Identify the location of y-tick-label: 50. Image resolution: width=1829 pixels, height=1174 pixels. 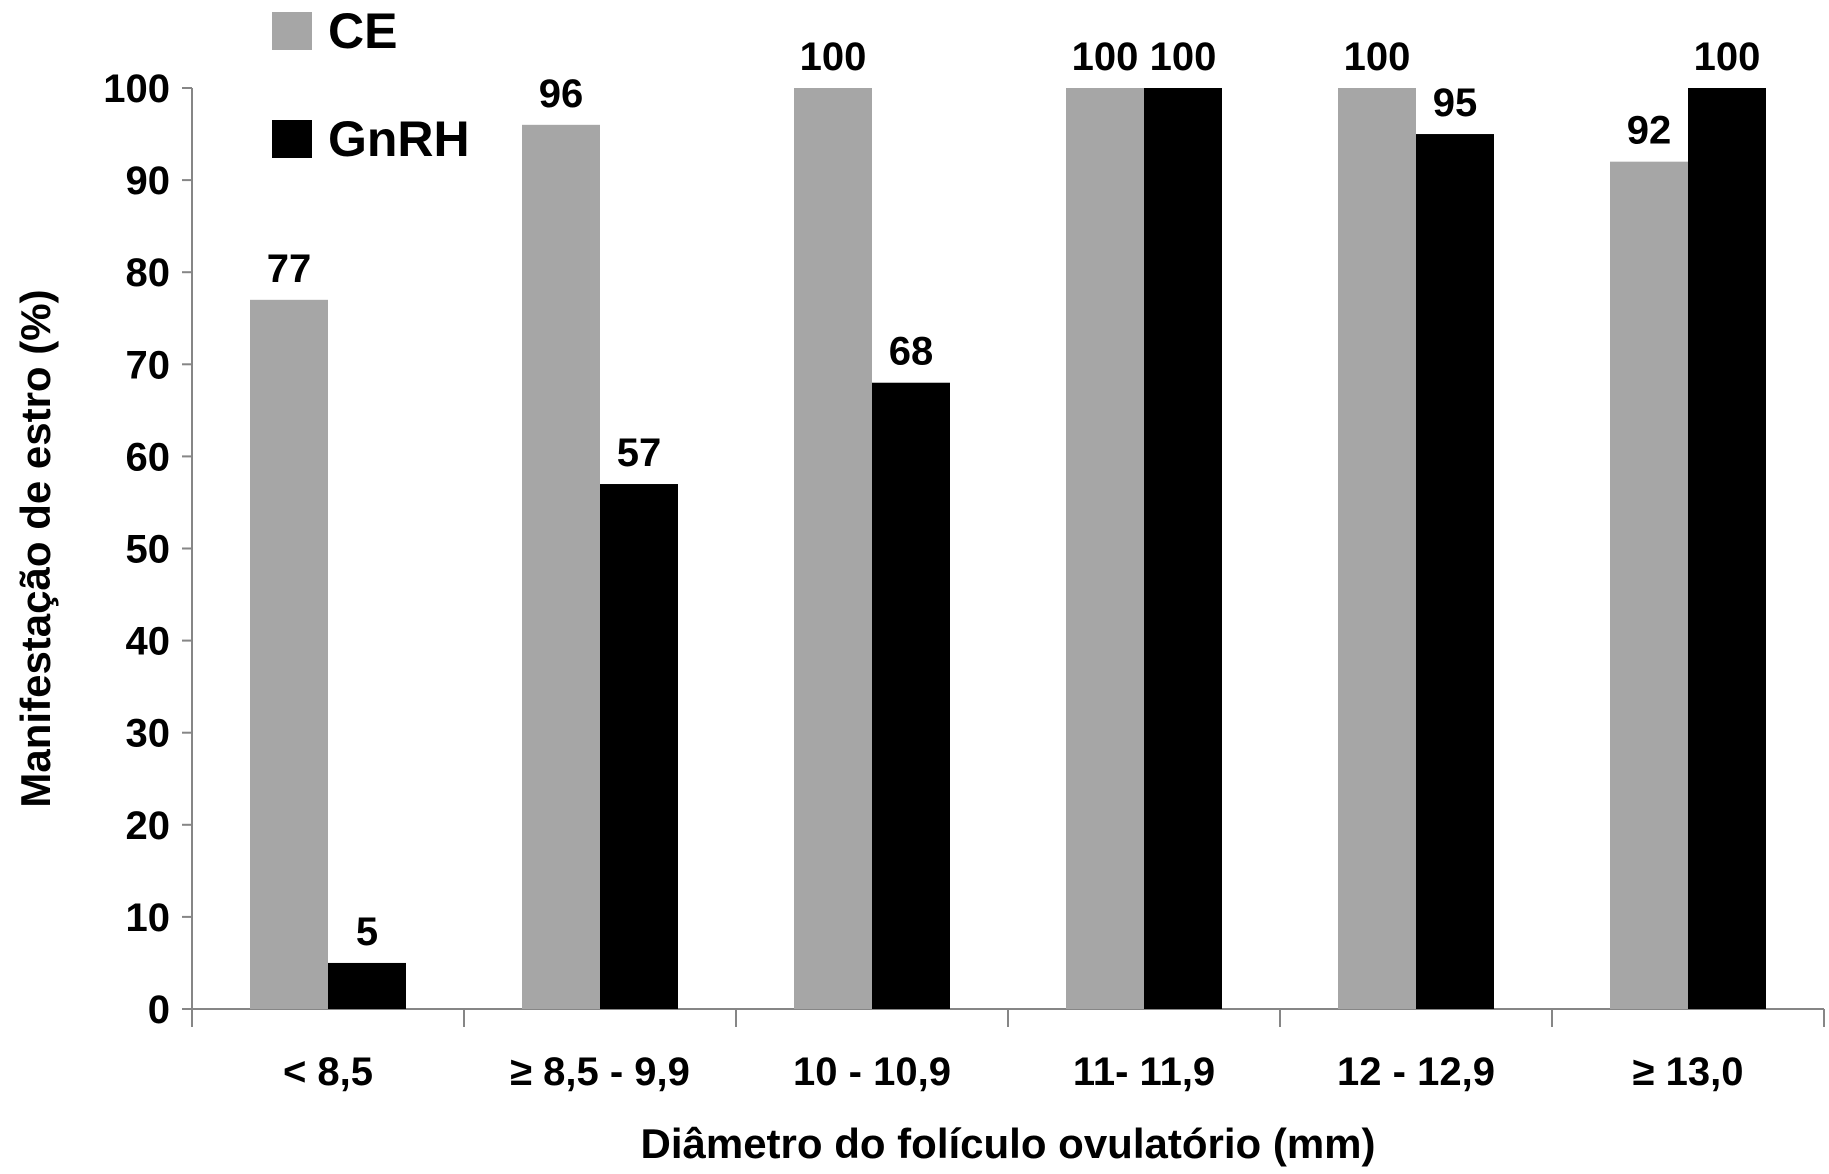
(148, 550).